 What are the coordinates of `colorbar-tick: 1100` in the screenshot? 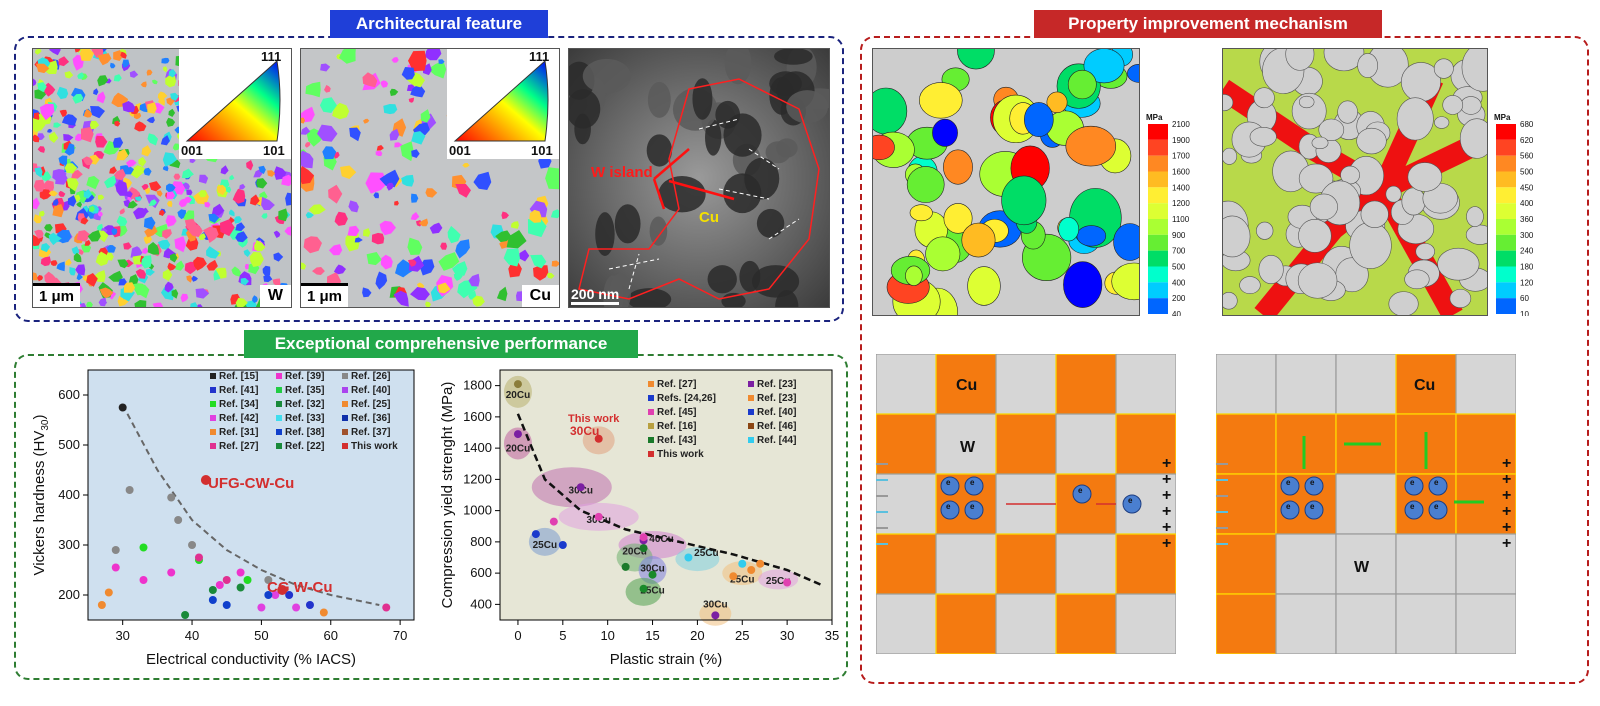 It's located at (1181, 219).